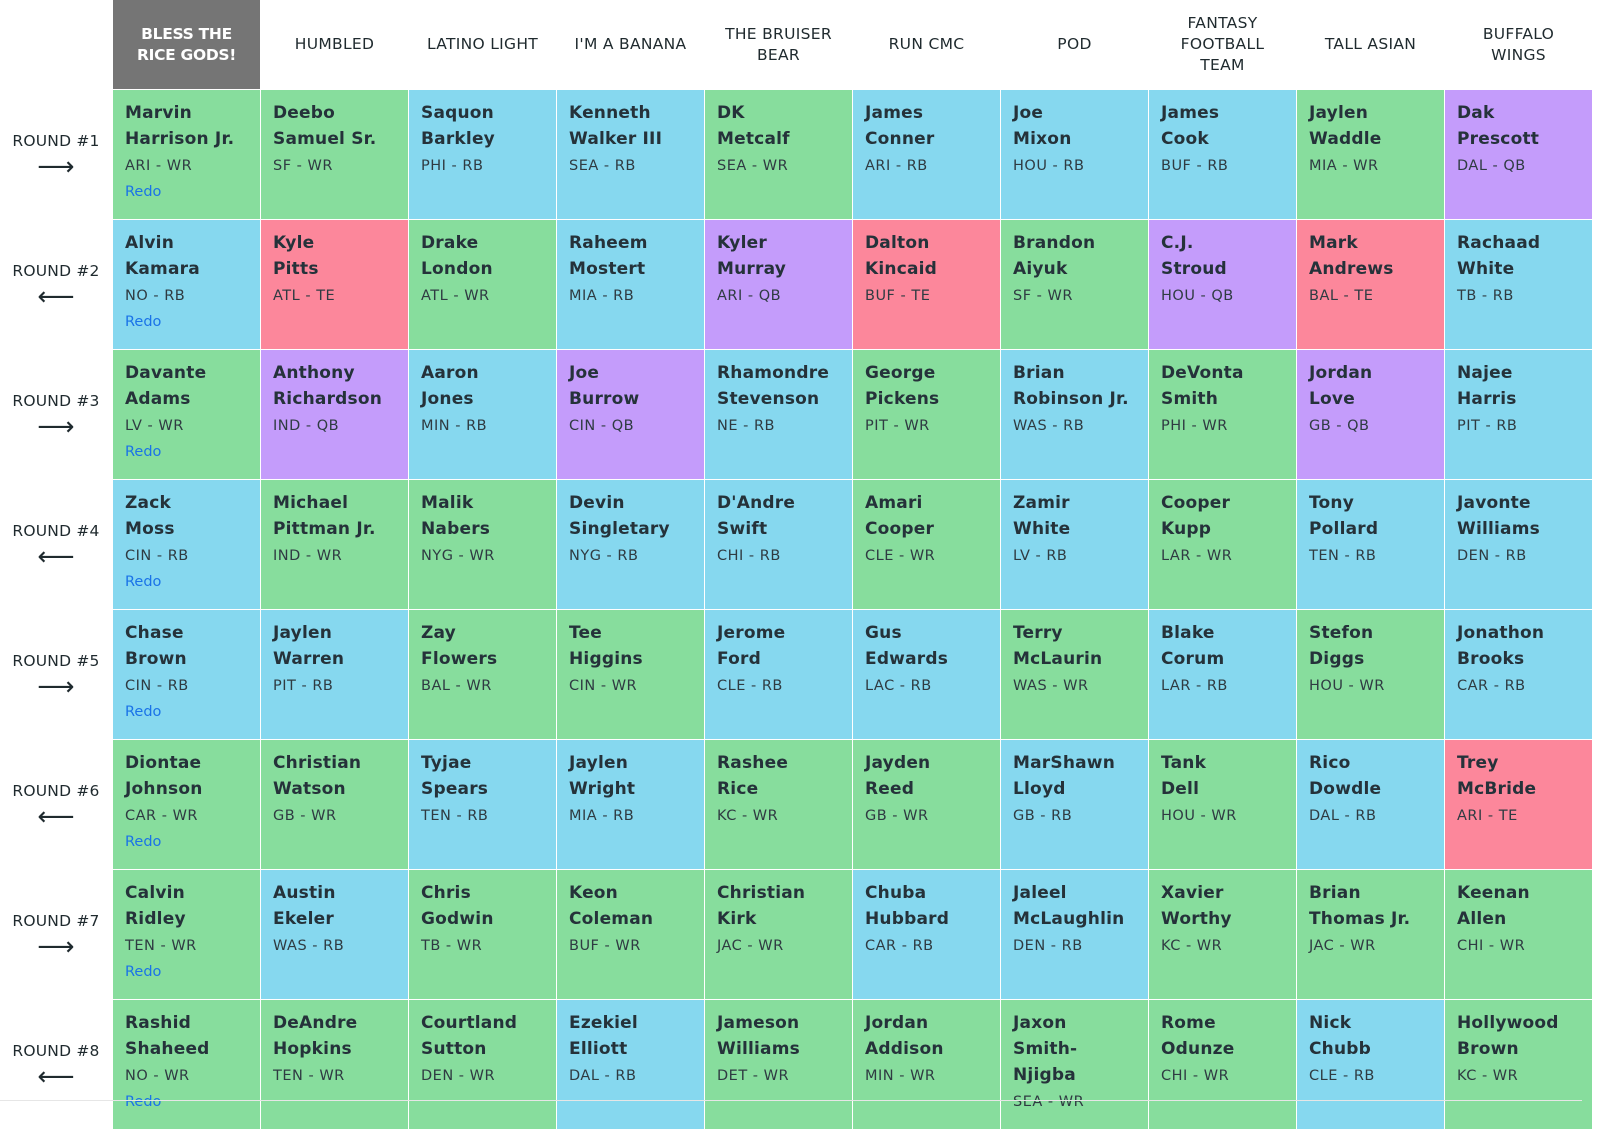  What do you see at coordinates (1074, 284) in the screenshot?
I see `pick-cell: Brandon Aiyuk SF - WR` at bounding box center [1074, 284].